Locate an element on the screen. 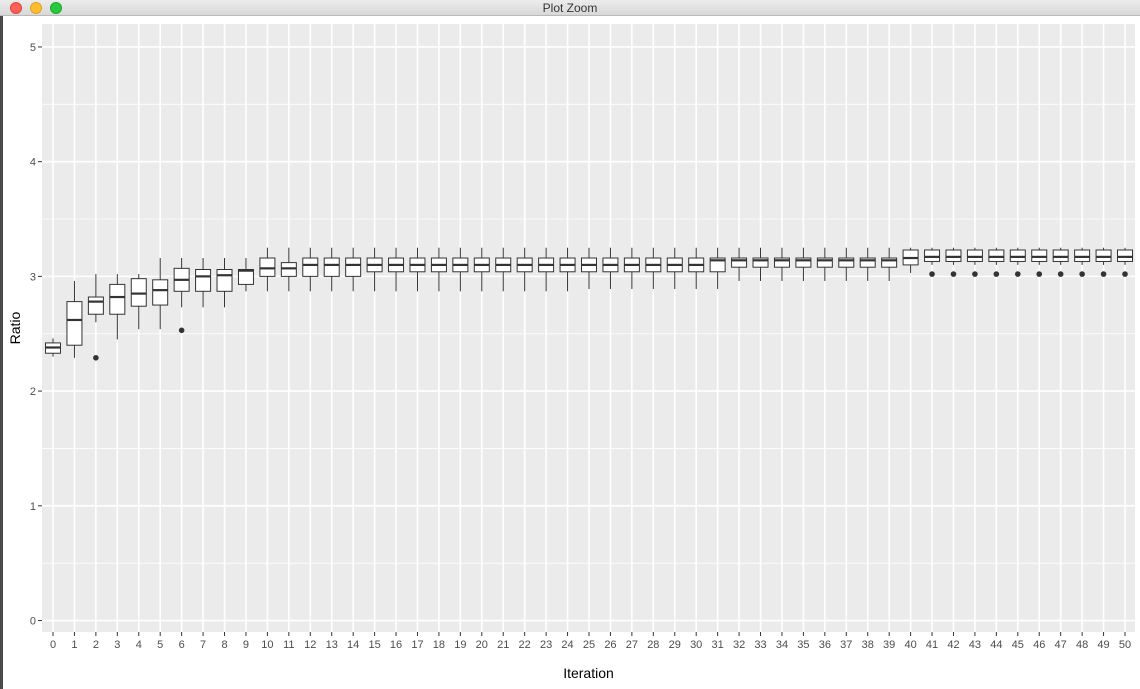 The image size is (1140, 689). window-left-edge is located at coordinates (1, 352).